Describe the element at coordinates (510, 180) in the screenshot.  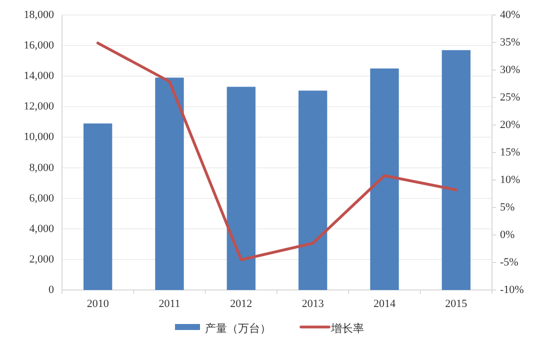
I see `y2-tick-label: 10%` at that location.